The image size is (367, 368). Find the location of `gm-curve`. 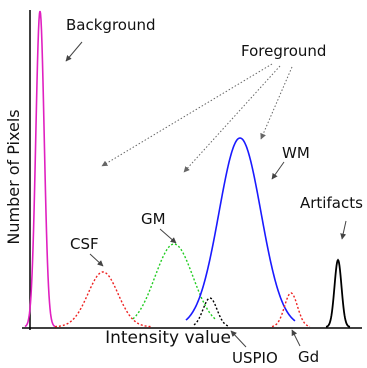

gm-curve is located at coordinates (174, 281).